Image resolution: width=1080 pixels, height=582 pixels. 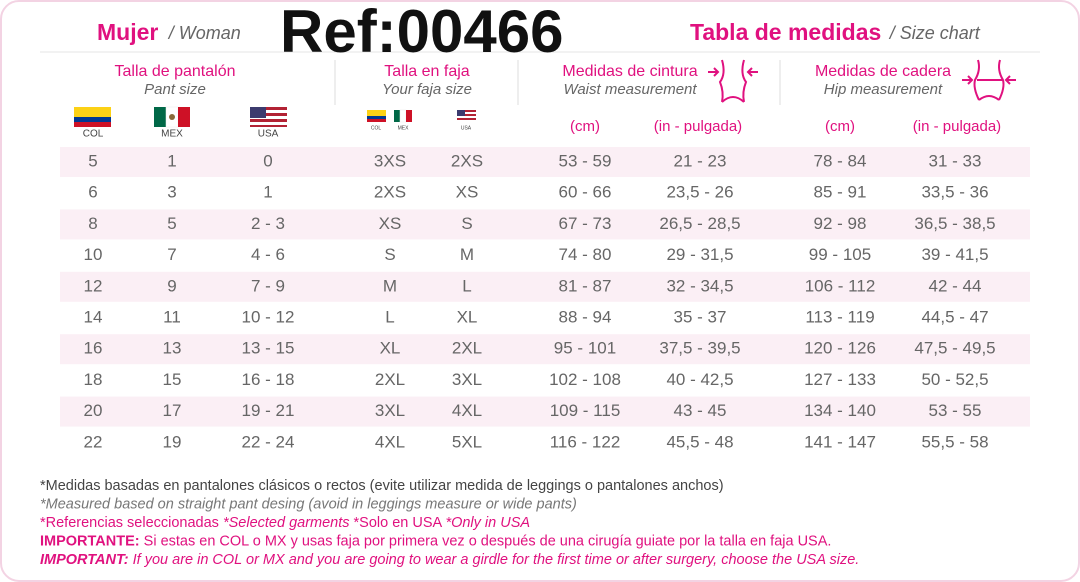 I want to click on chart-subtitle: / Size chart, so click(x=934, y=33).